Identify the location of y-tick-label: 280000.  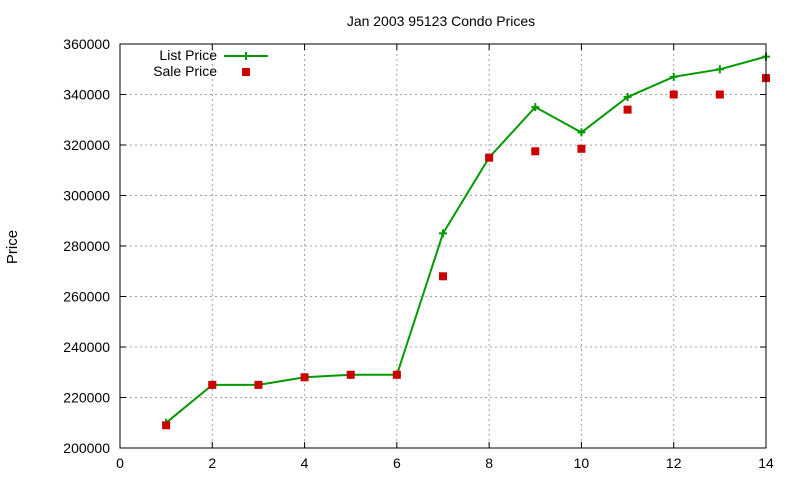
(86, 246).